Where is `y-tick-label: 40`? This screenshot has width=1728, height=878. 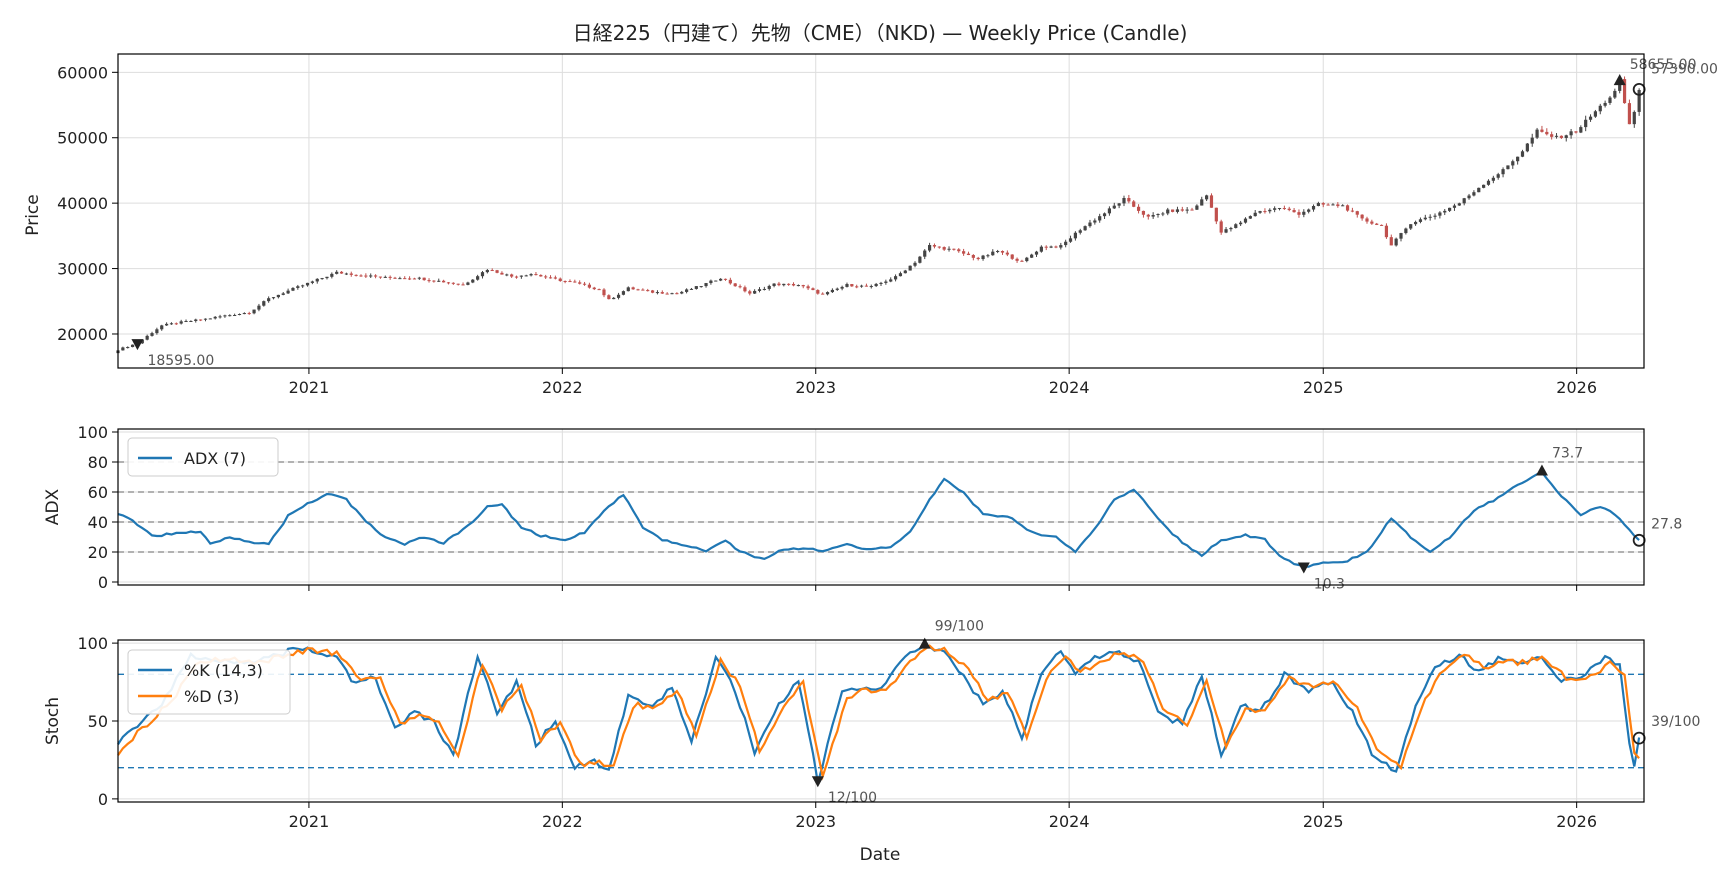 y-tick-label: 40 is located at coordinates (98, 522).